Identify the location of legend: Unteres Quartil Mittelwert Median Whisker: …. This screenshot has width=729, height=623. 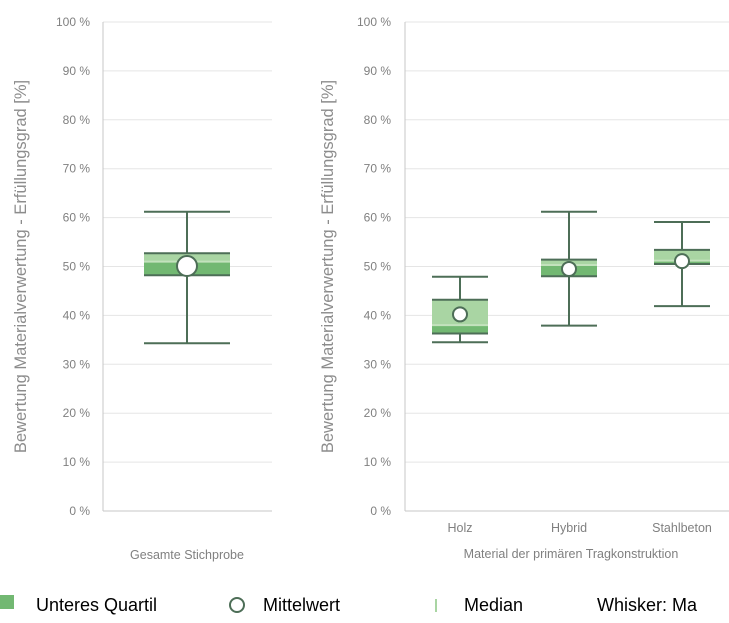
(349, 605).